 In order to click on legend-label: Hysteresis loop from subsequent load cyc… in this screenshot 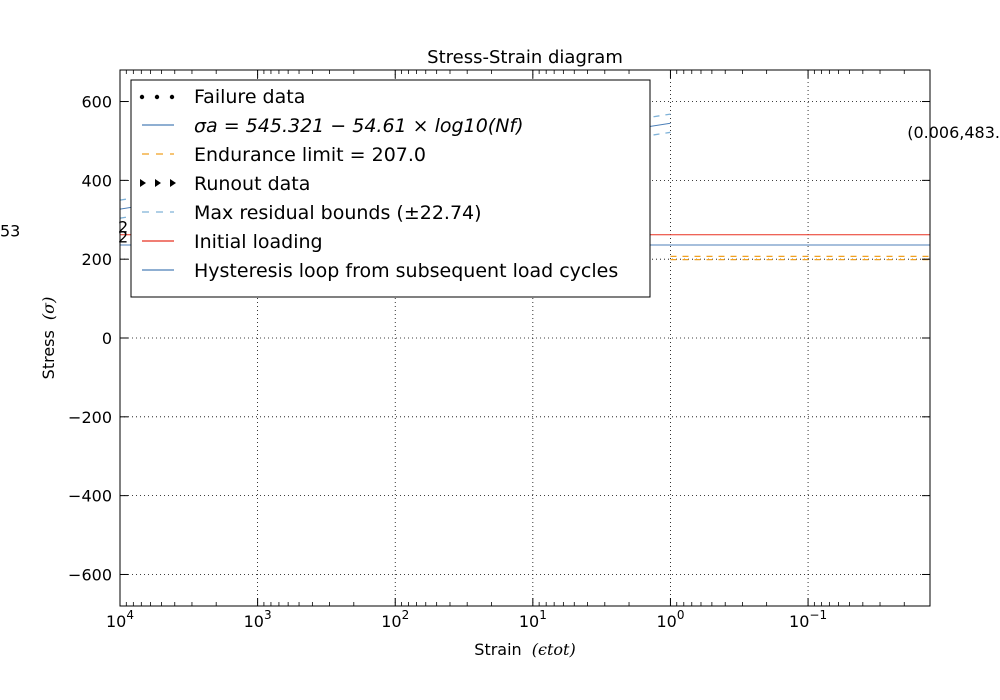, I will do `click(406, 271)`.